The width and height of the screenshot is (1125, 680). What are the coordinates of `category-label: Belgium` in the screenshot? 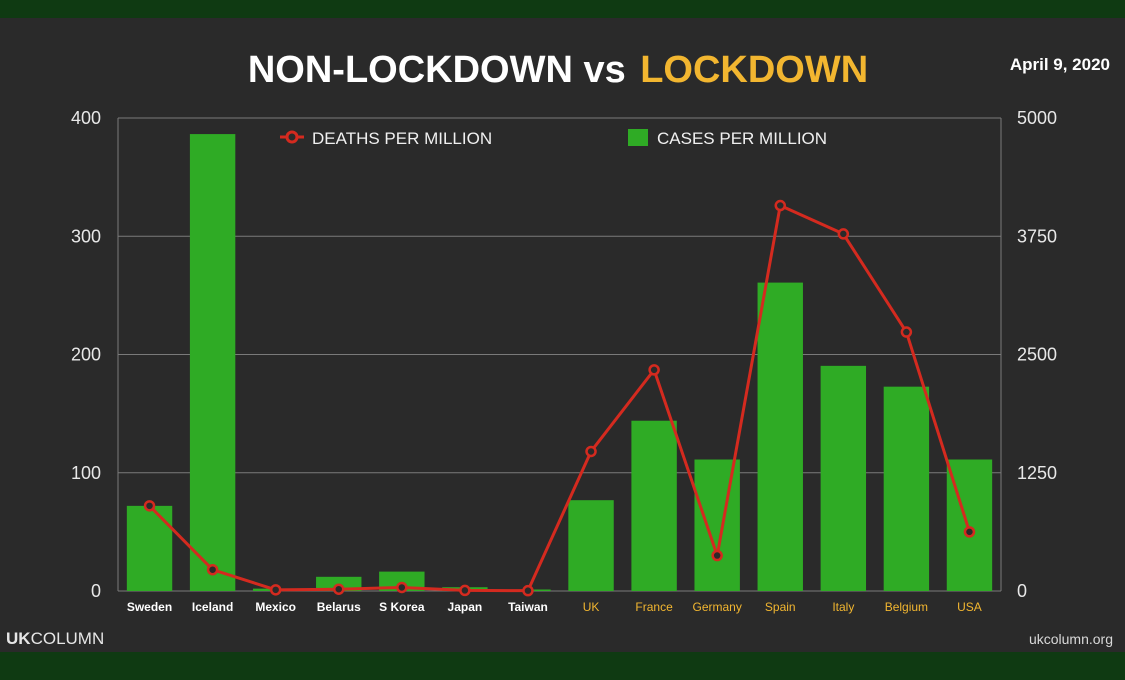 It's located at (906, 607).